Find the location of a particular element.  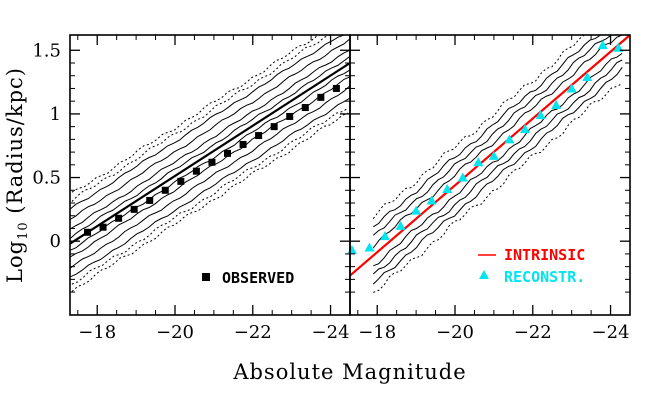

y-tick-label: 1.5 is located at coordinates (46, 50).